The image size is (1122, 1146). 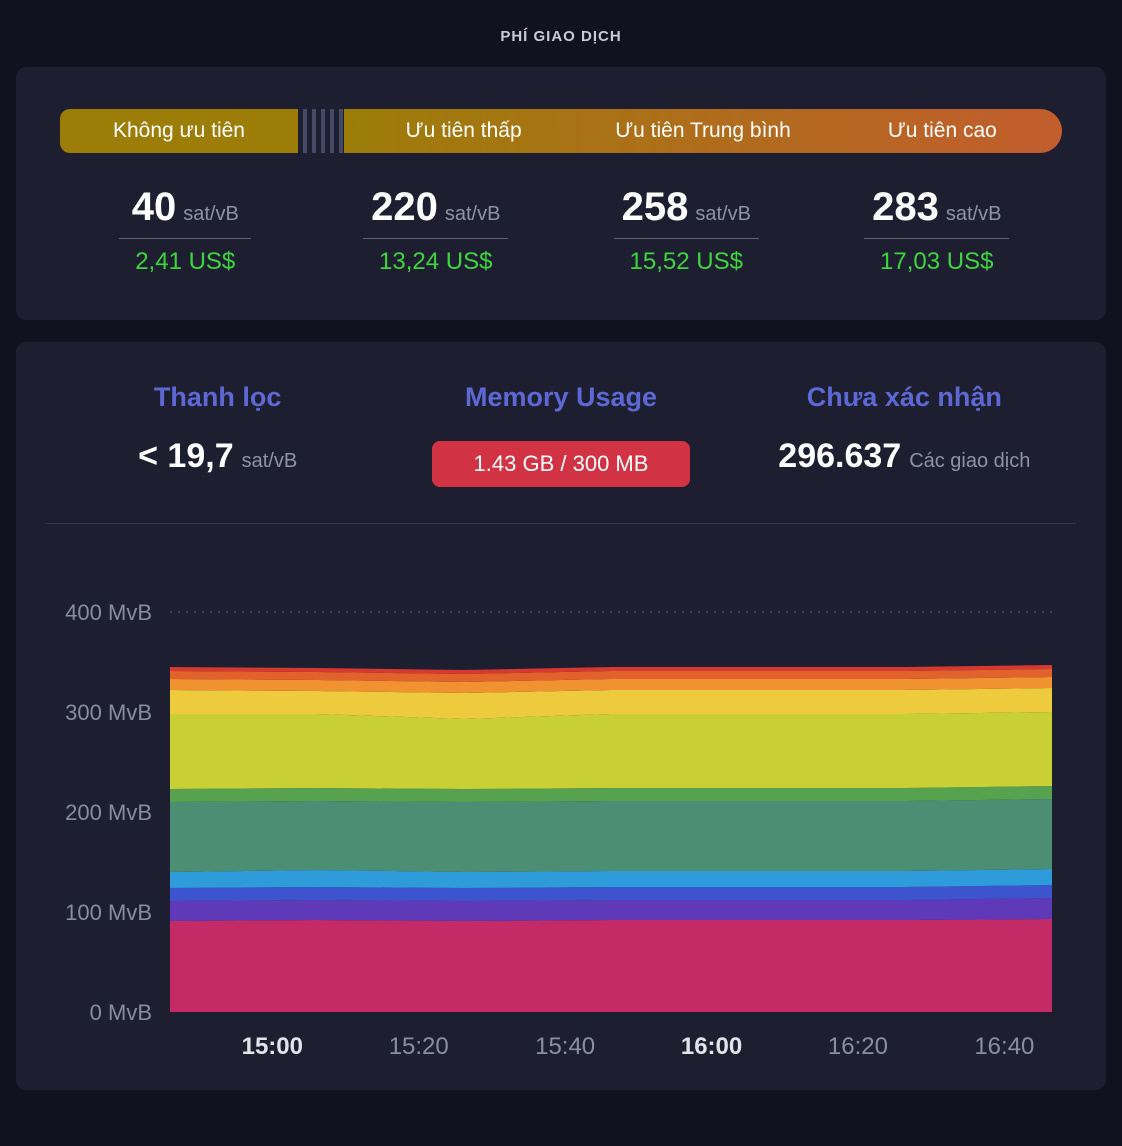 I want to click on page-title: PHÍ GIAO DỊCH, so click(x=561, y=36).